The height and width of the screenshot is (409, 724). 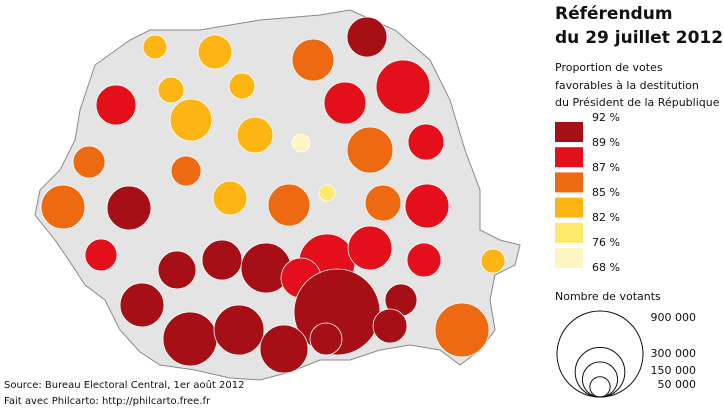 I want to click on size-legend-label: 900 000, so click(x=674, y=317).